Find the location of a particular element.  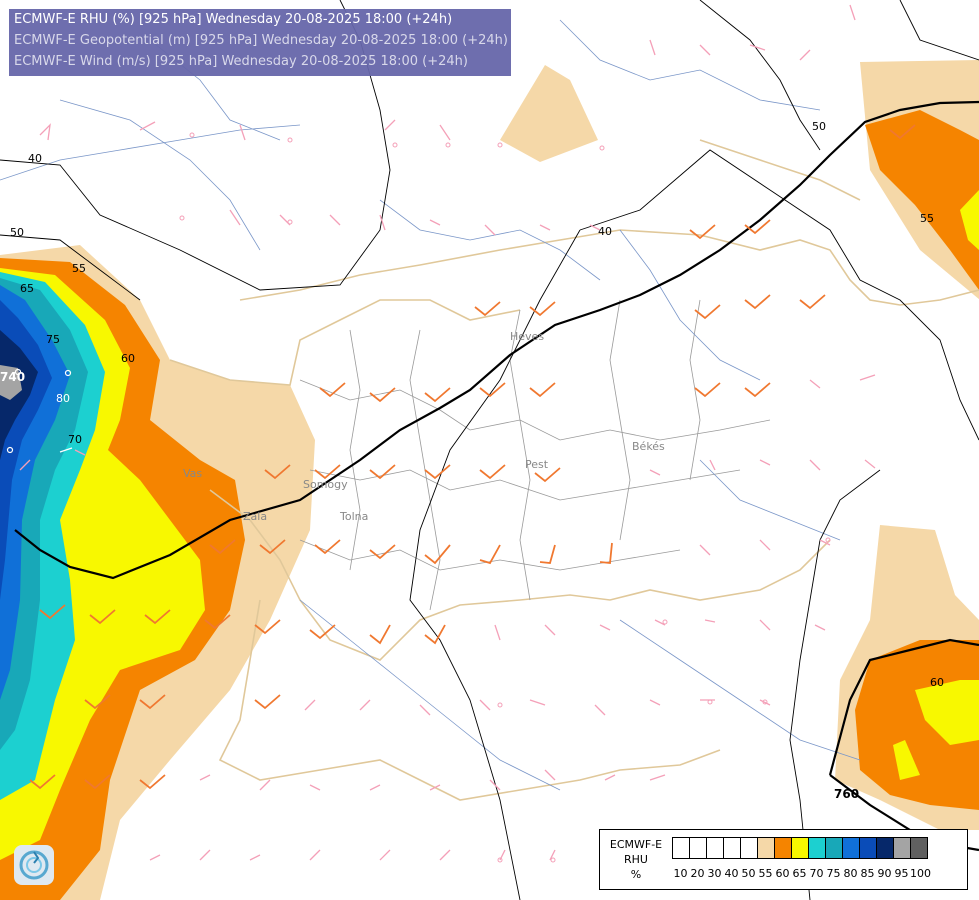

place-label-bekes: Békés is located at coordinates (648, 446).